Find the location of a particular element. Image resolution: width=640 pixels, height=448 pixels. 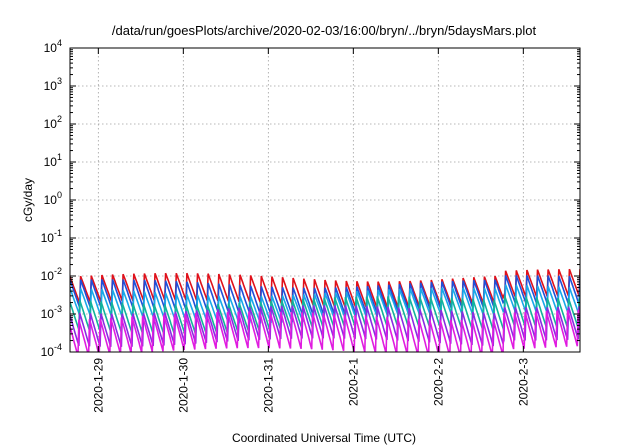

y-tick-exponent: -2 is located at coordinates (58, 271).